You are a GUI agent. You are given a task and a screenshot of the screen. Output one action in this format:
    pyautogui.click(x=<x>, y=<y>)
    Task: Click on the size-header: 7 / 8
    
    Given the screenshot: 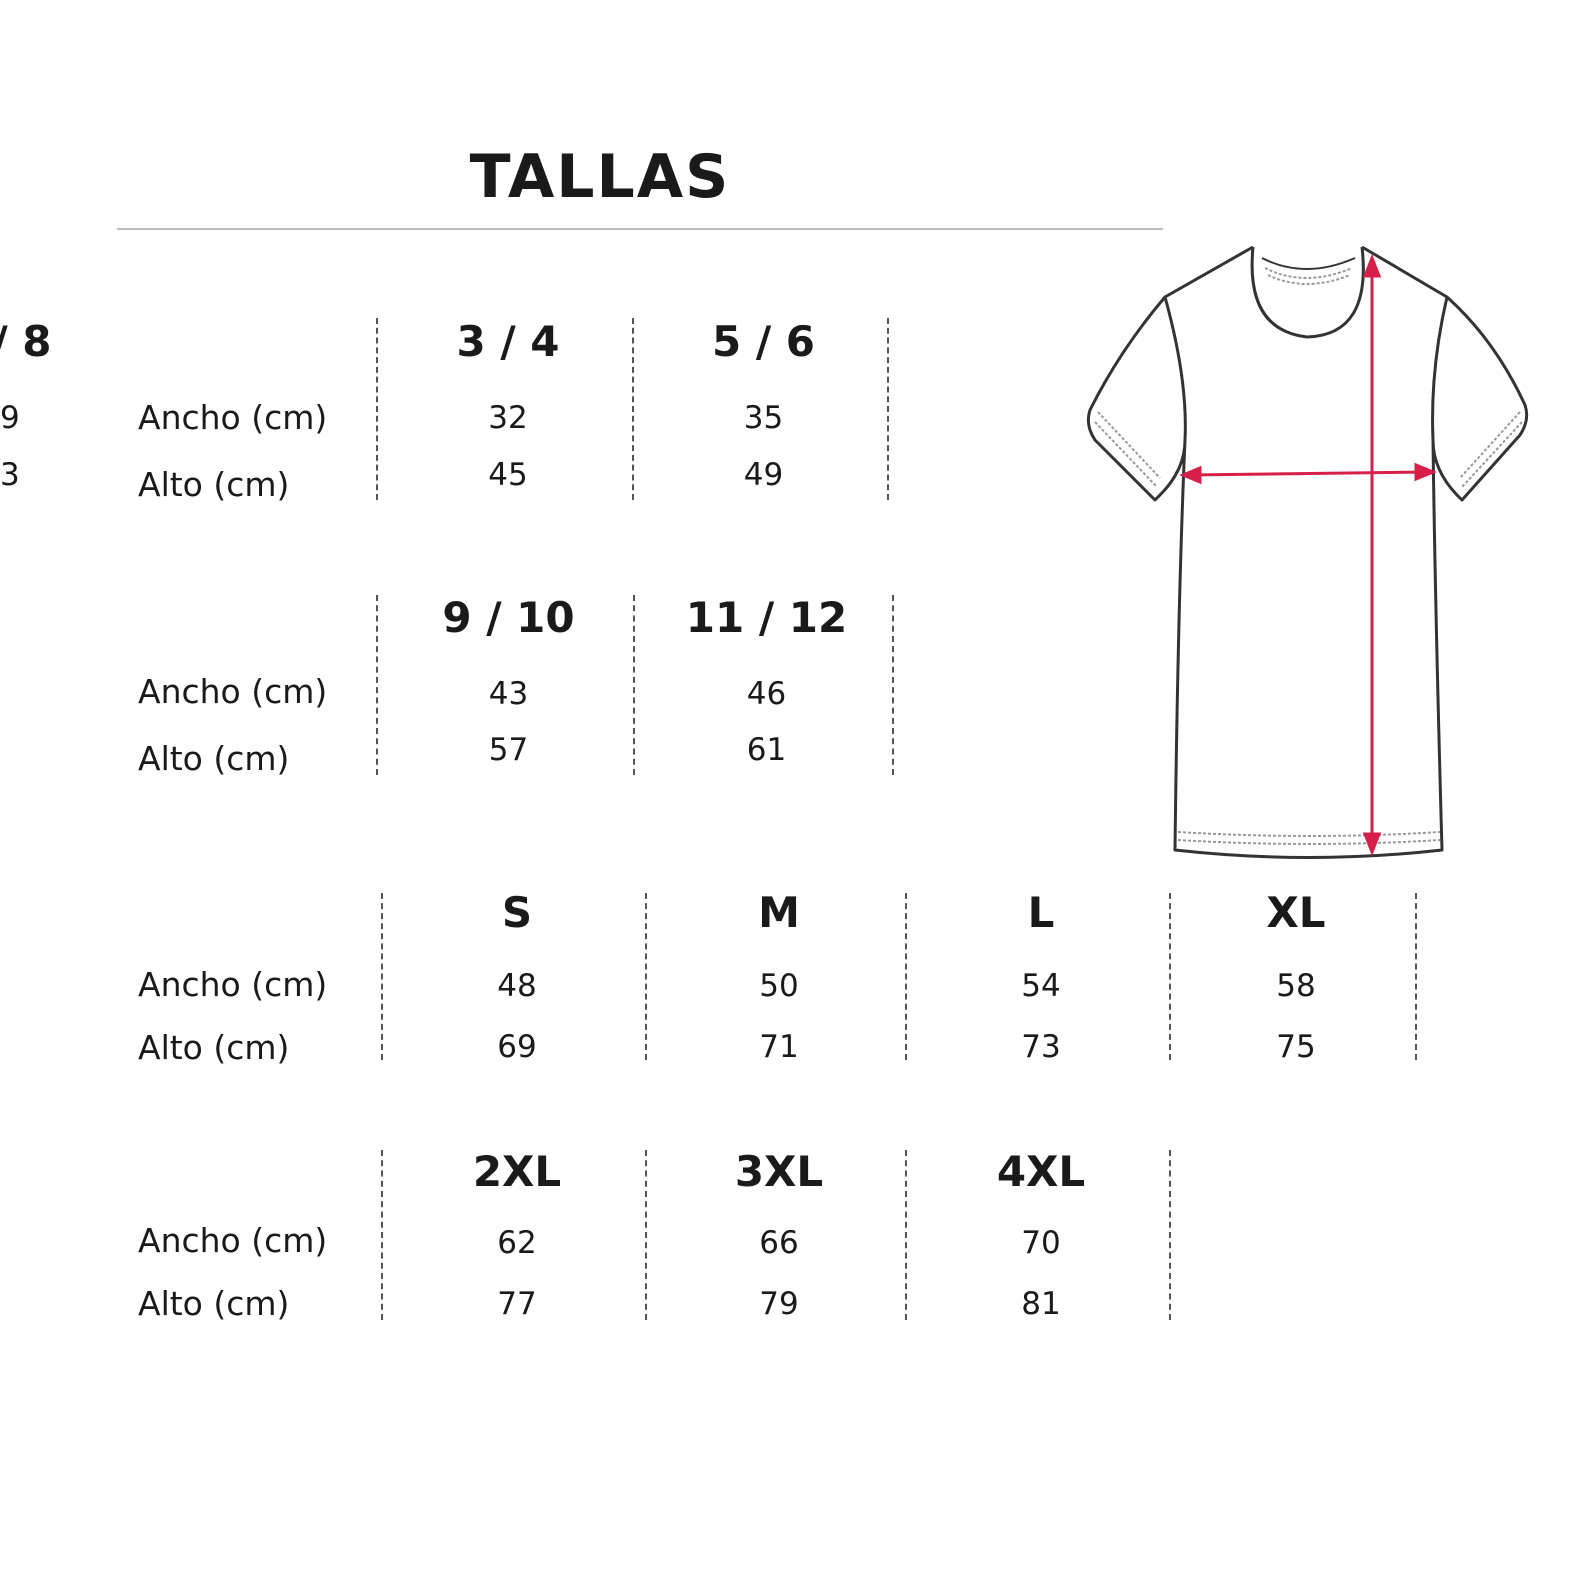 What is the action you would take?
    pyautogui.click(x=26, y=341)
    